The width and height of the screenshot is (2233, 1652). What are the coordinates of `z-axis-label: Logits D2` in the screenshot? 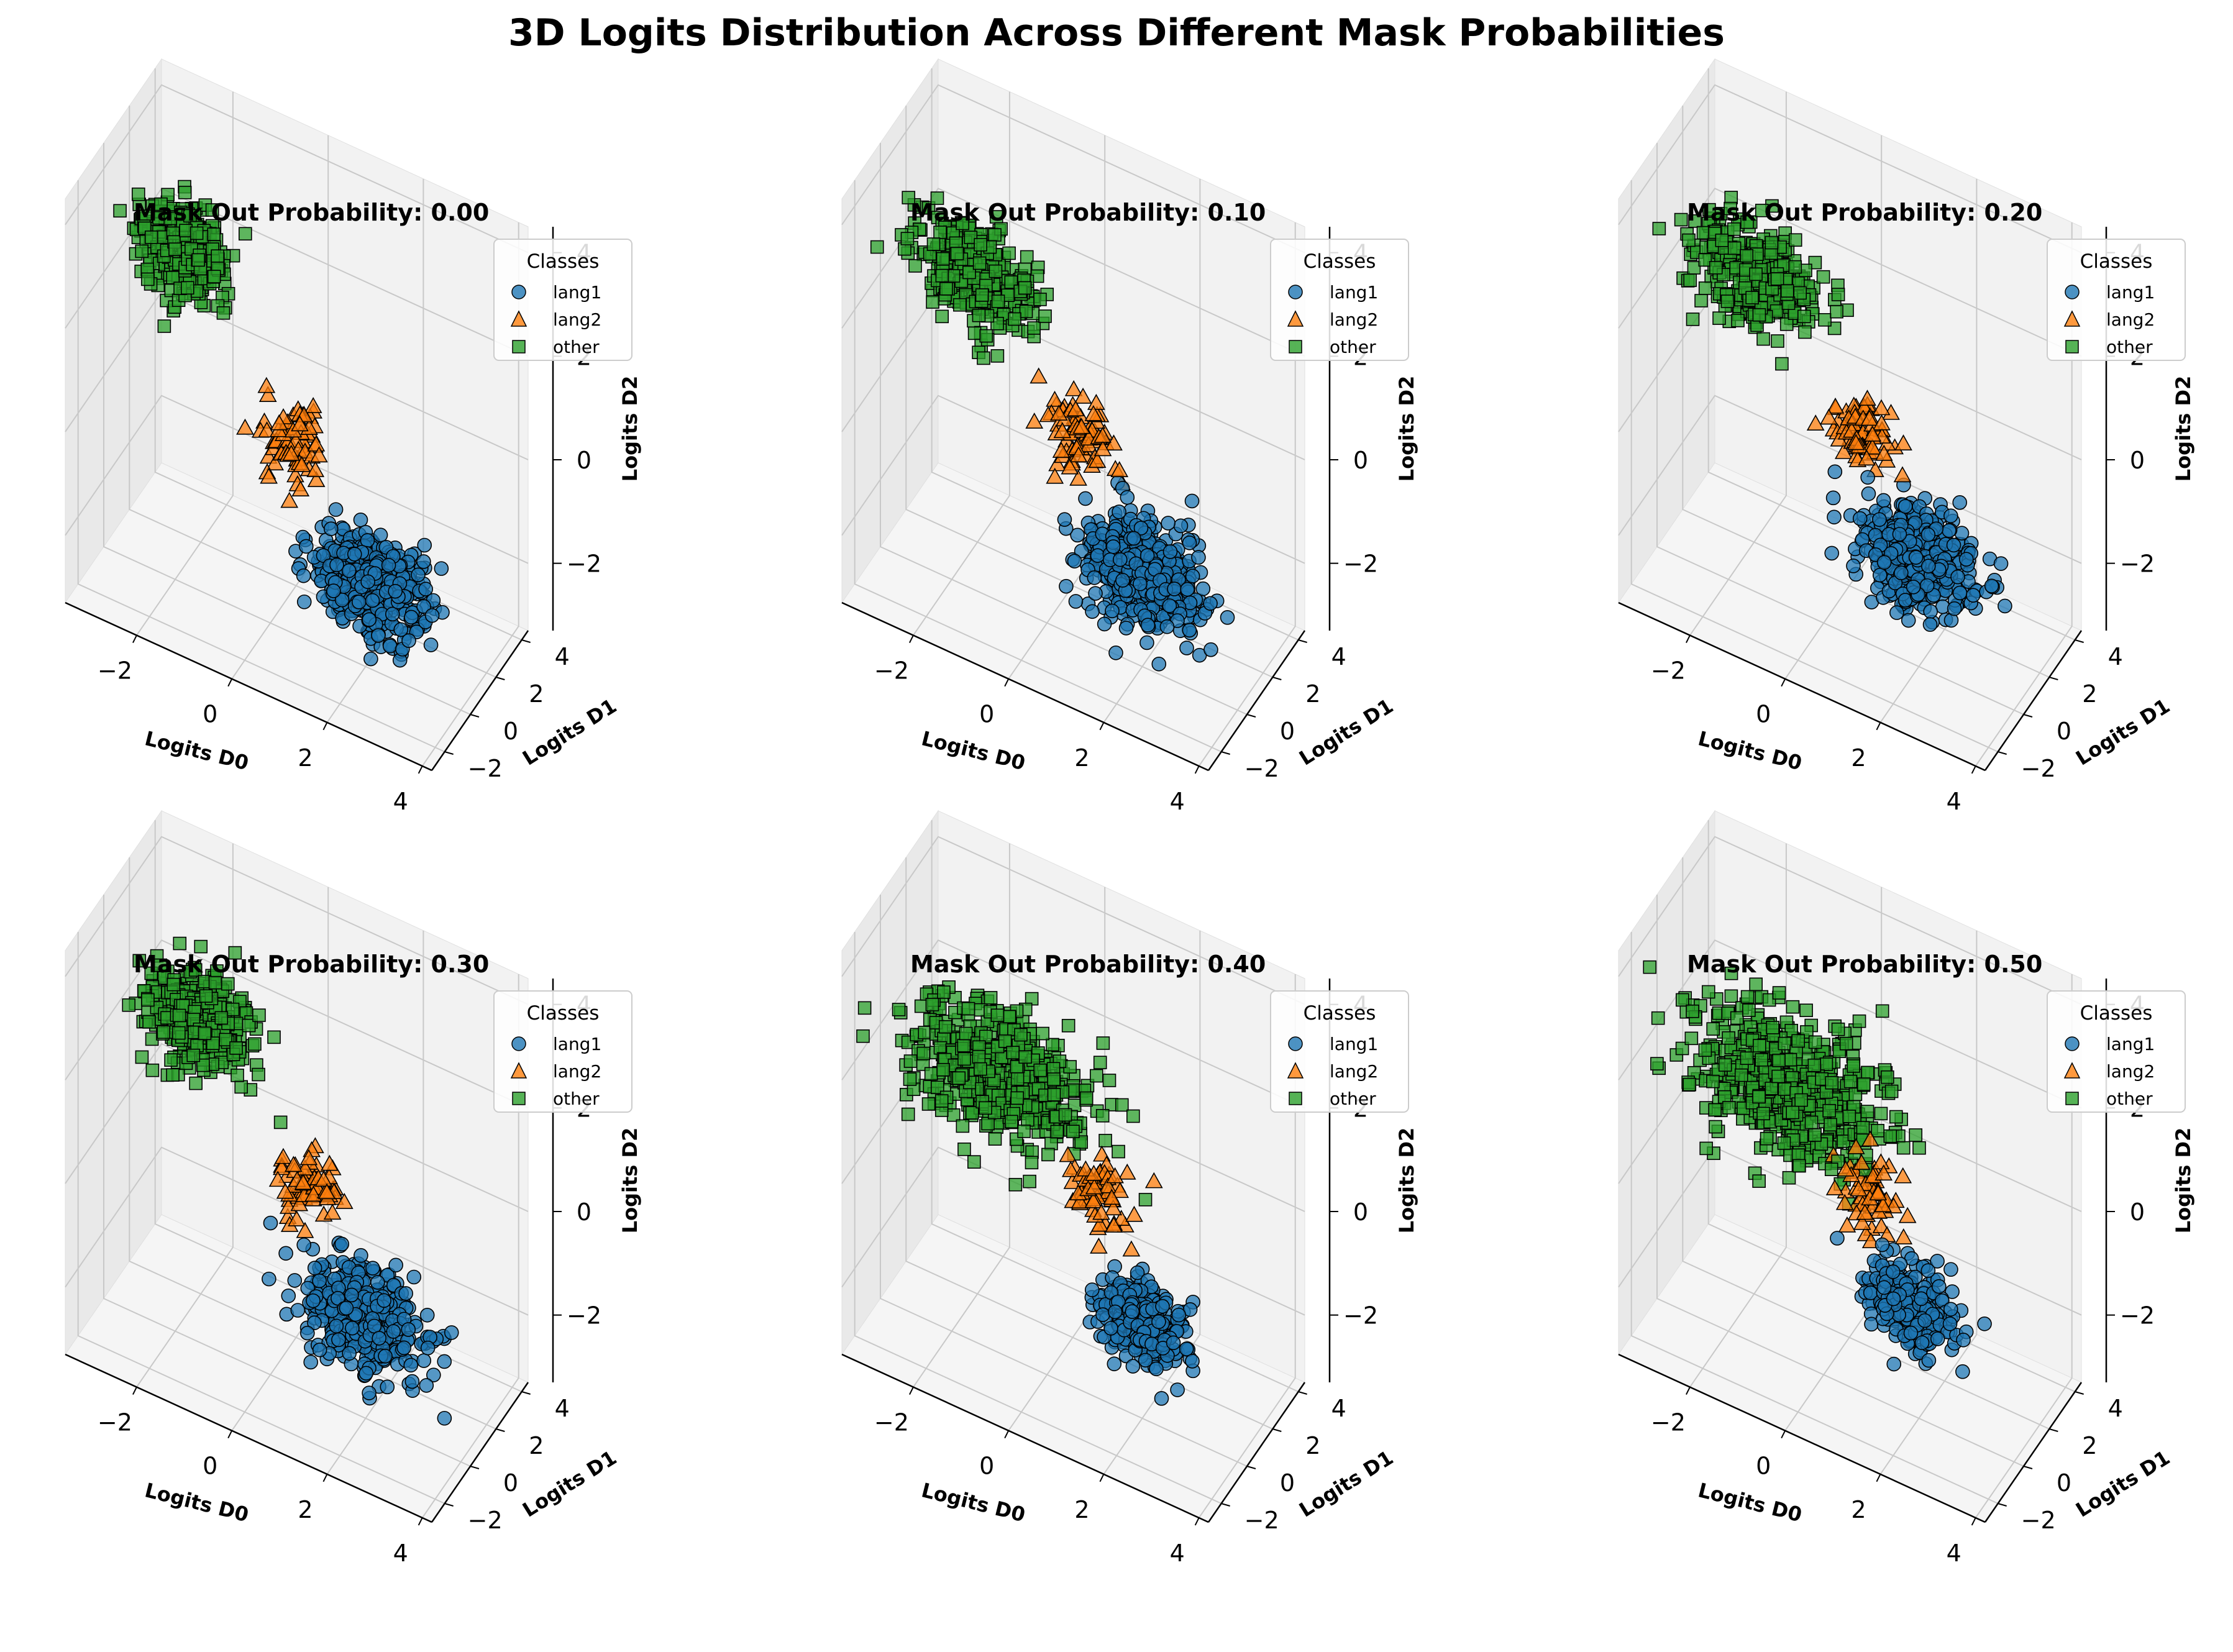 It's located at (1406, 1181).